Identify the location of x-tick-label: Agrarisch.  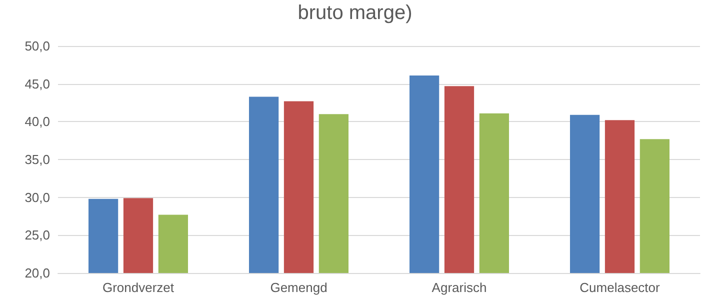
(459, 287).